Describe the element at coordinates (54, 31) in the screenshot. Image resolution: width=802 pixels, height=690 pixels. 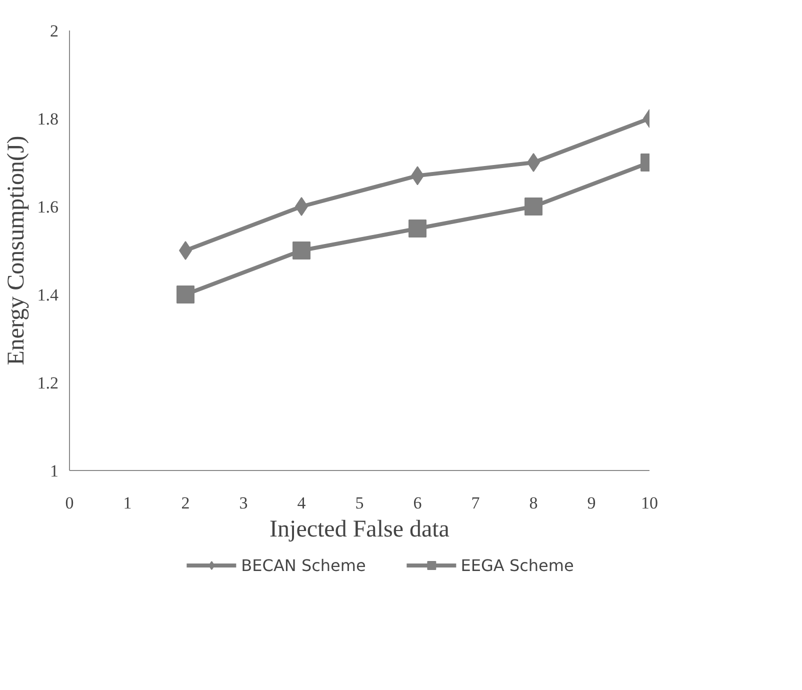
I see `y-tick-label: 2` at that location.